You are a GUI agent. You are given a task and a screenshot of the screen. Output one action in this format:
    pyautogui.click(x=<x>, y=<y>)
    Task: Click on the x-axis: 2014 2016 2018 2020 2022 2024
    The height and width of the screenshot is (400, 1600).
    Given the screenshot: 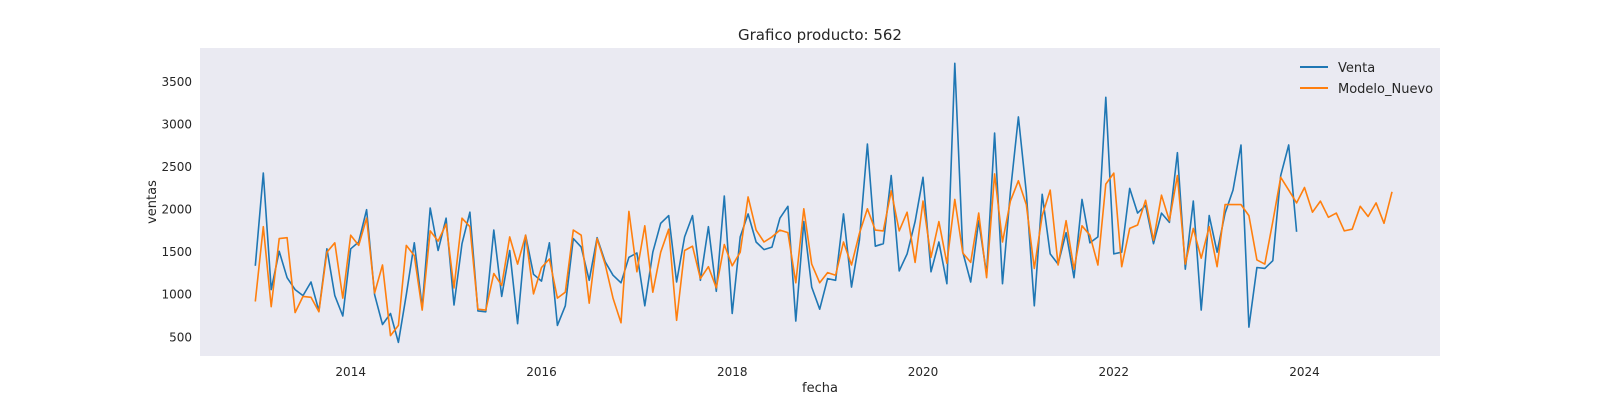 What is the action you would take?
    pyautogui.click(x=827, y=372)
    